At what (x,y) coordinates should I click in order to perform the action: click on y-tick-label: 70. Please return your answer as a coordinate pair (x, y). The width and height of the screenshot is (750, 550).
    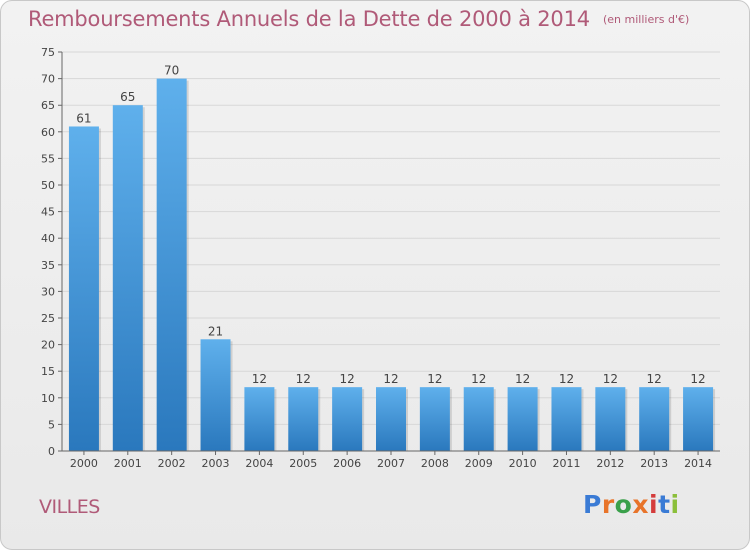
    Looking at the image, I should click on (48, 79).